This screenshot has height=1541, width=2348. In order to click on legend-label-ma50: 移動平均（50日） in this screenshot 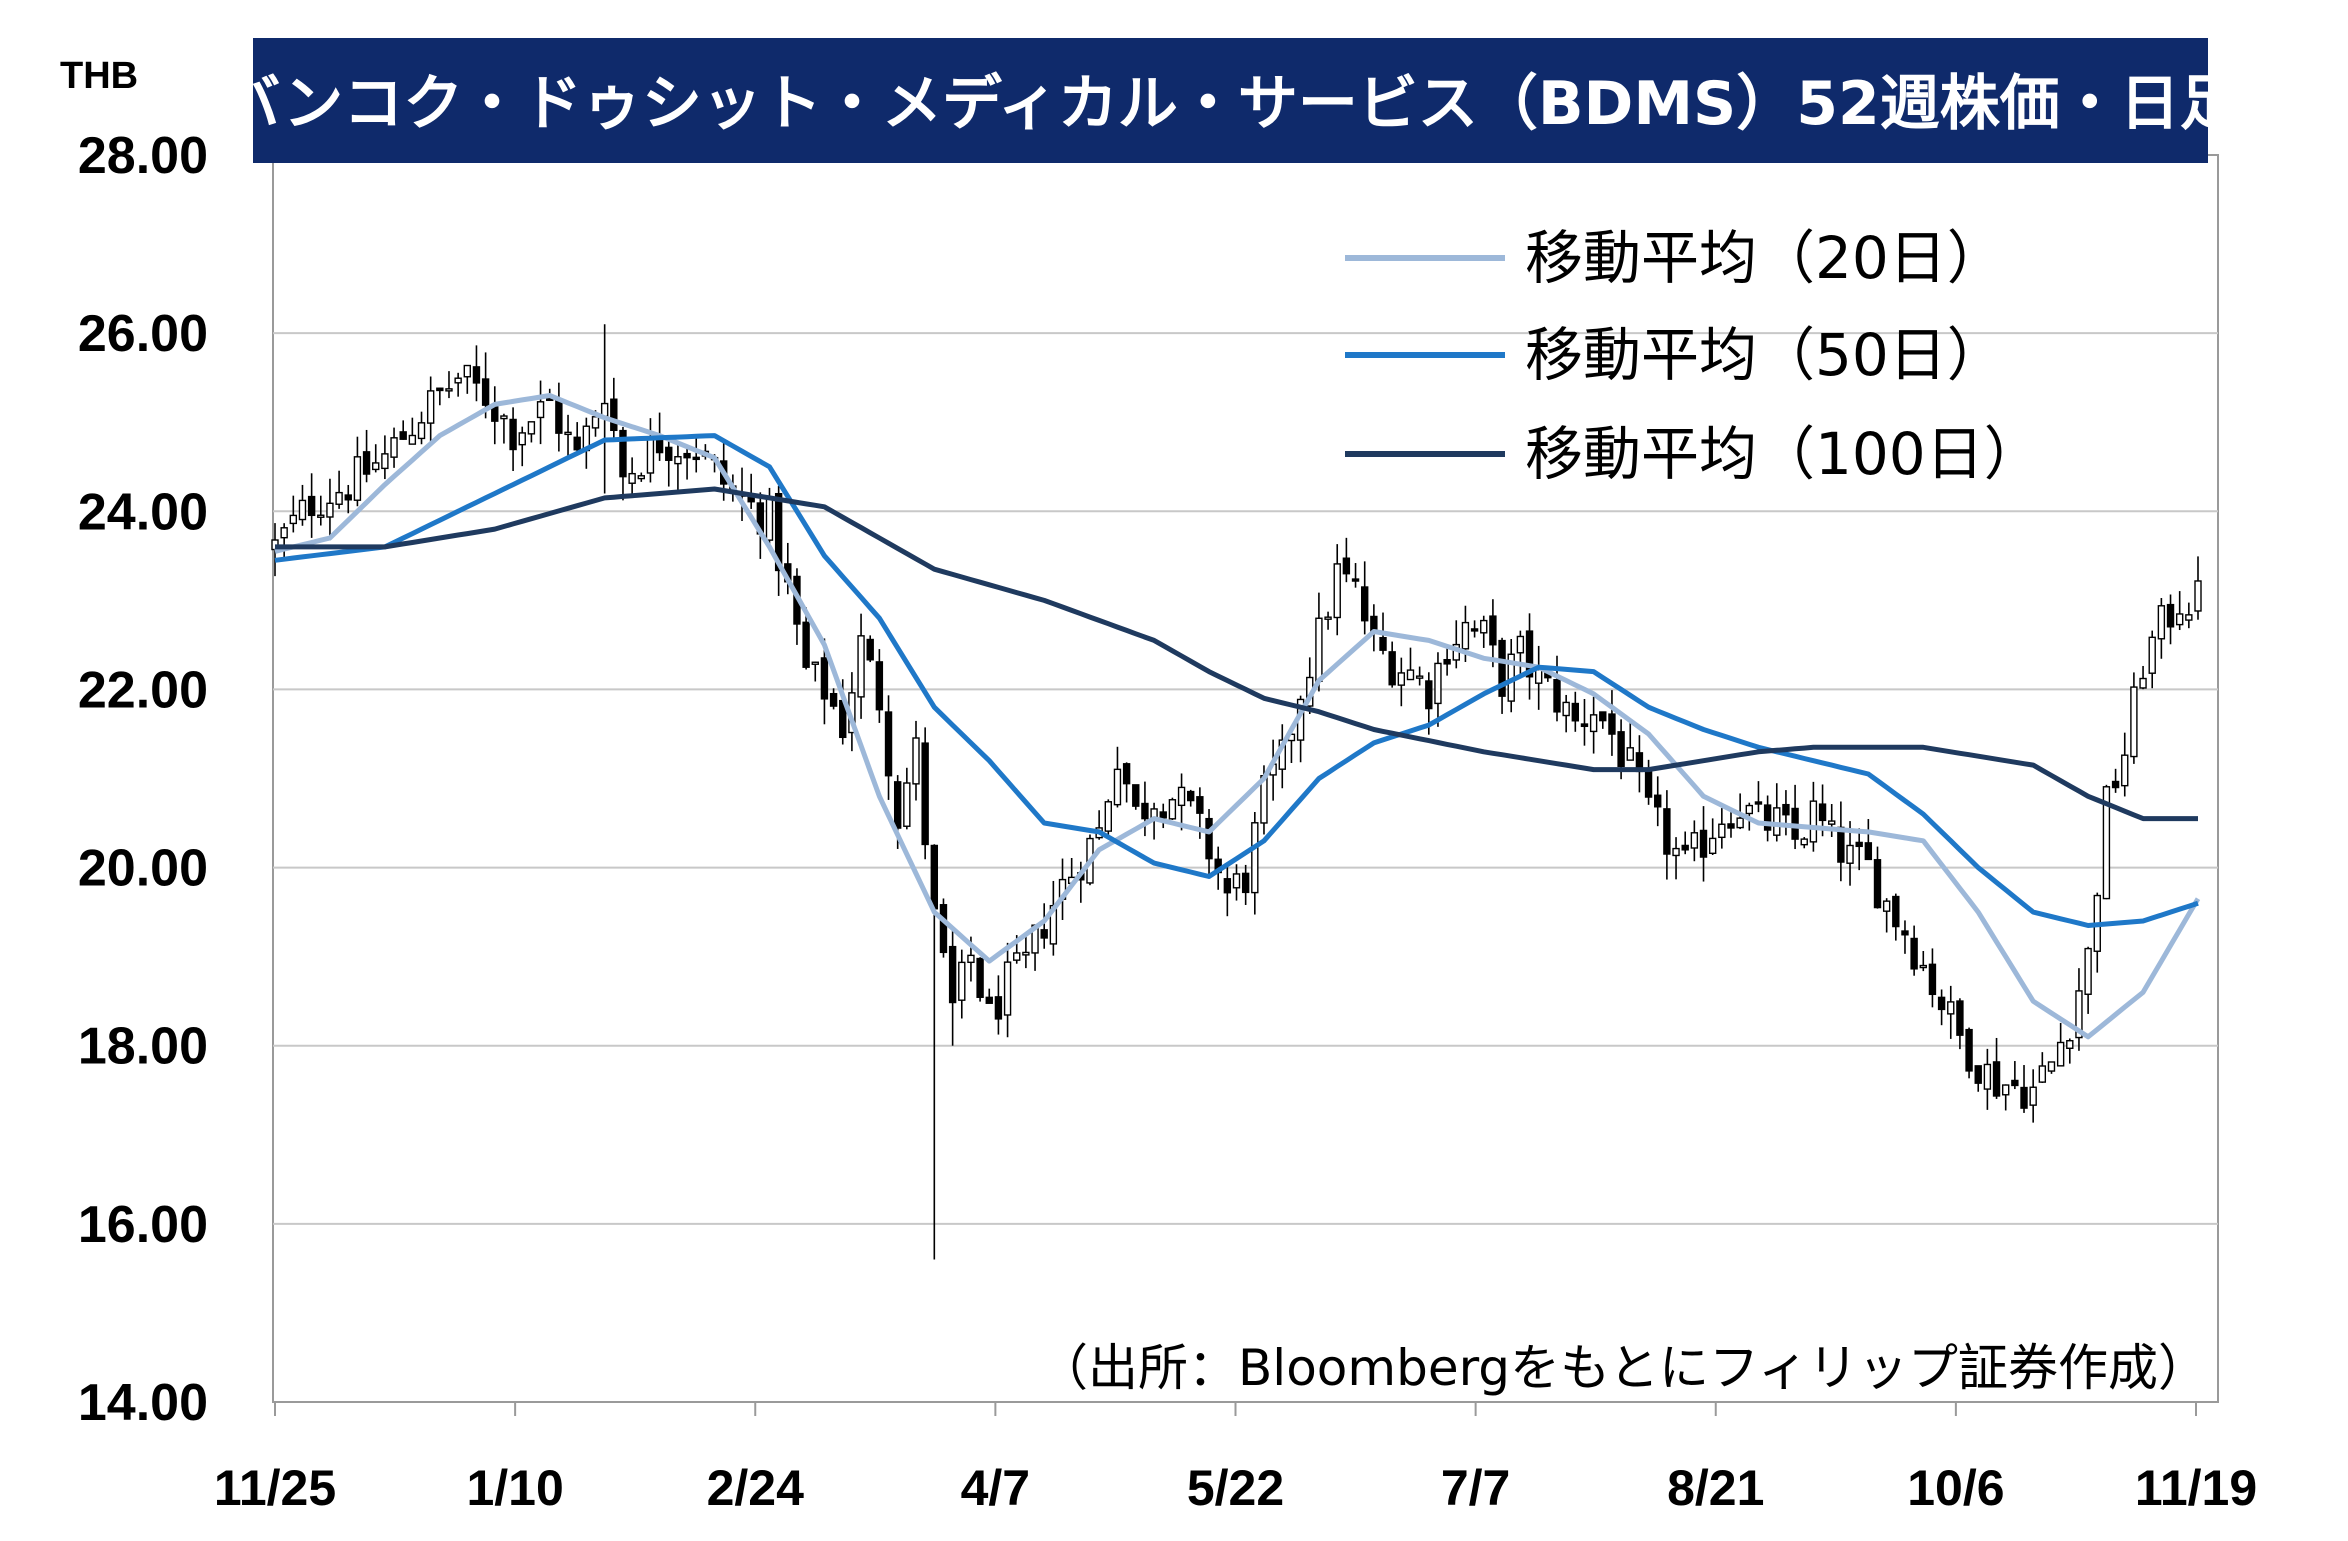, I will do `click(1765, 355)`.